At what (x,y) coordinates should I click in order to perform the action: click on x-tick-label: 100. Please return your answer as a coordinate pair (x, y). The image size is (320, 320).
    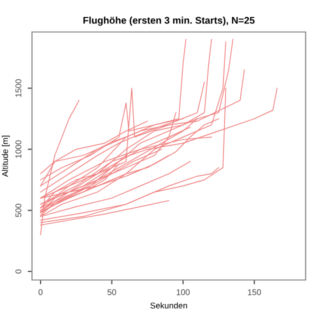
    Looking at the image, I should click on (183, 292).